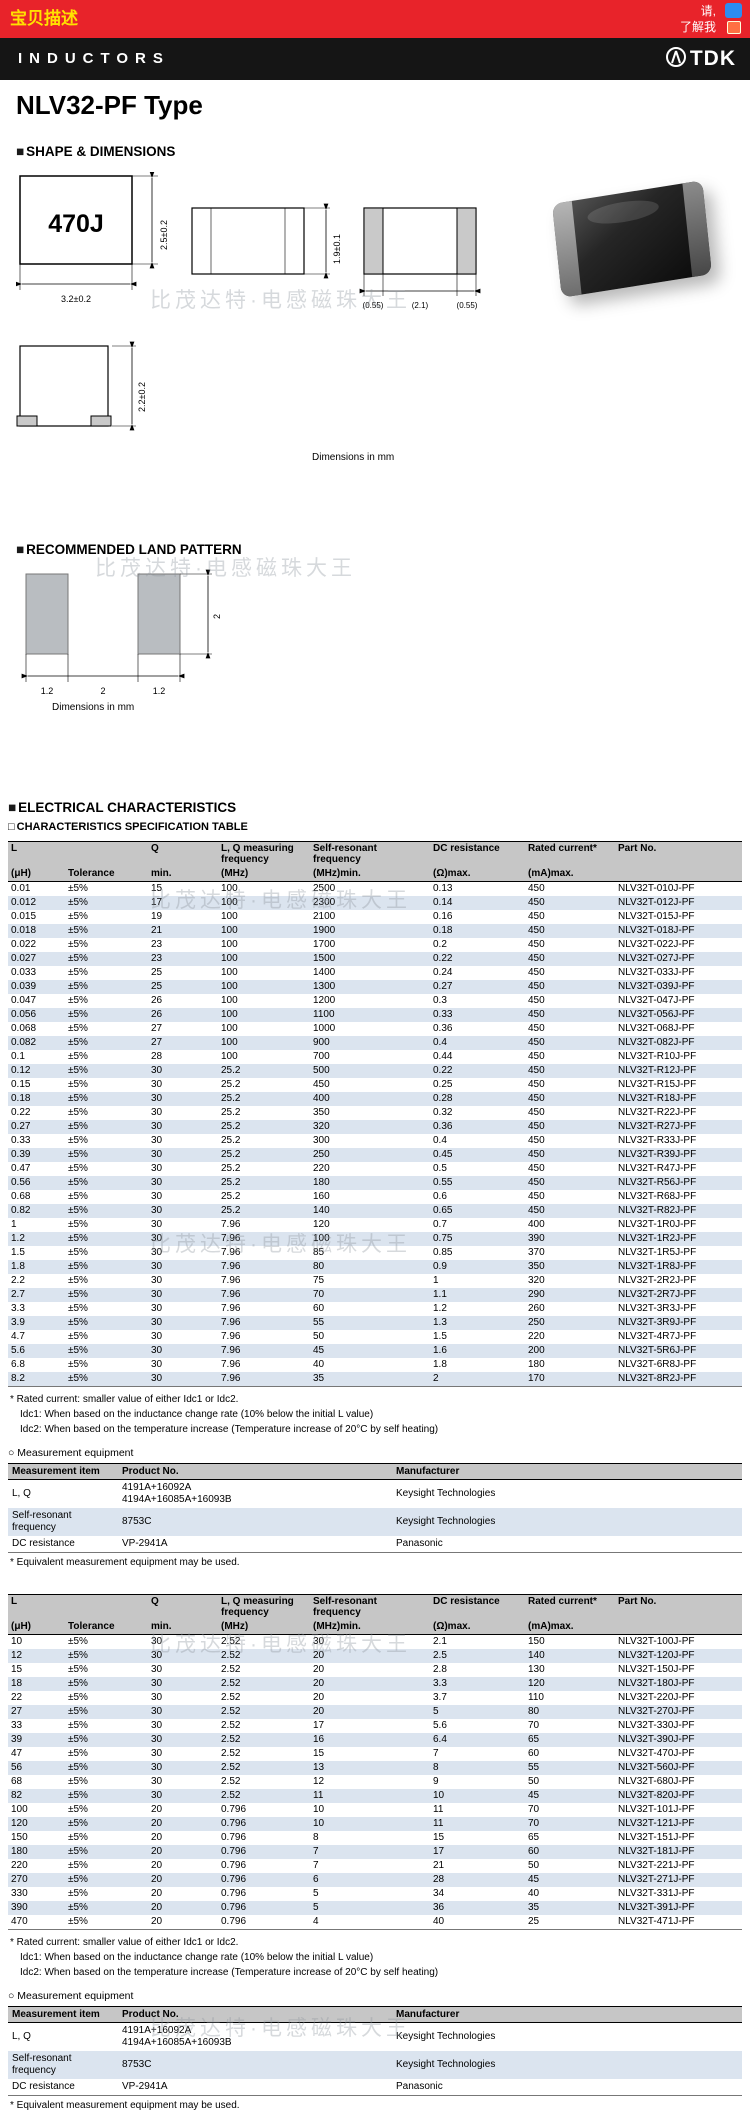 Image resolution: width=750 pixels, height=2111 pixels. What do you see at coordinates (318, 1795) in the screenshot?
I see `table-cell: 11` at bounding box center [318, 1795].